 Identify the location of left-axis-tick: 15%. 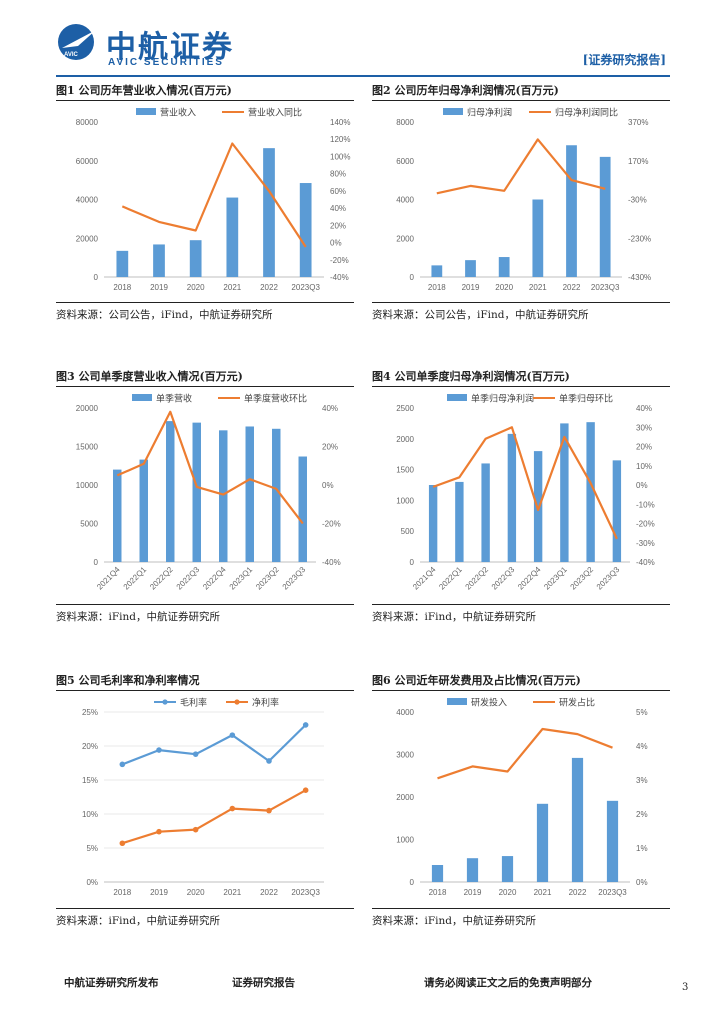
(90, 780).